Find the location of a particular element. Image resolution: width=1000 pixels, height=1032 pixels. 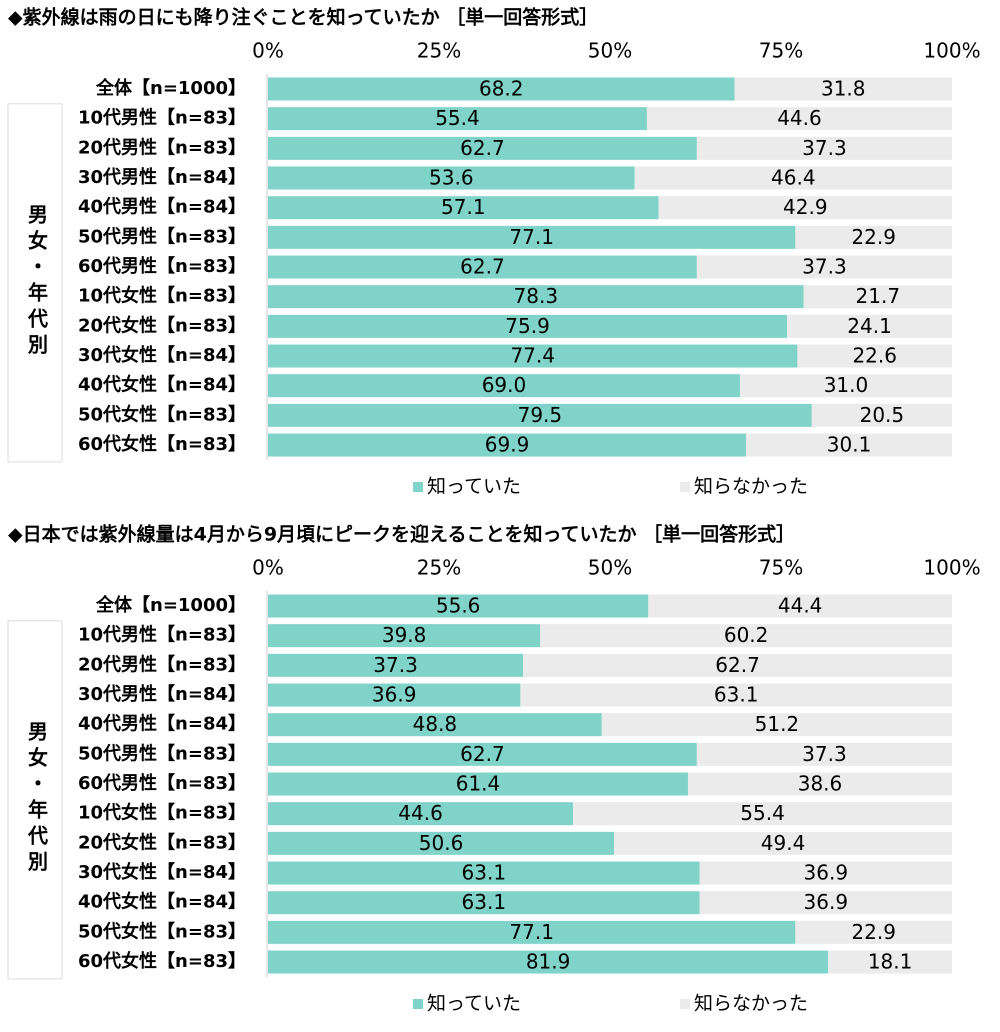

data-label: 50.6 is located at coordinates (441, 843).